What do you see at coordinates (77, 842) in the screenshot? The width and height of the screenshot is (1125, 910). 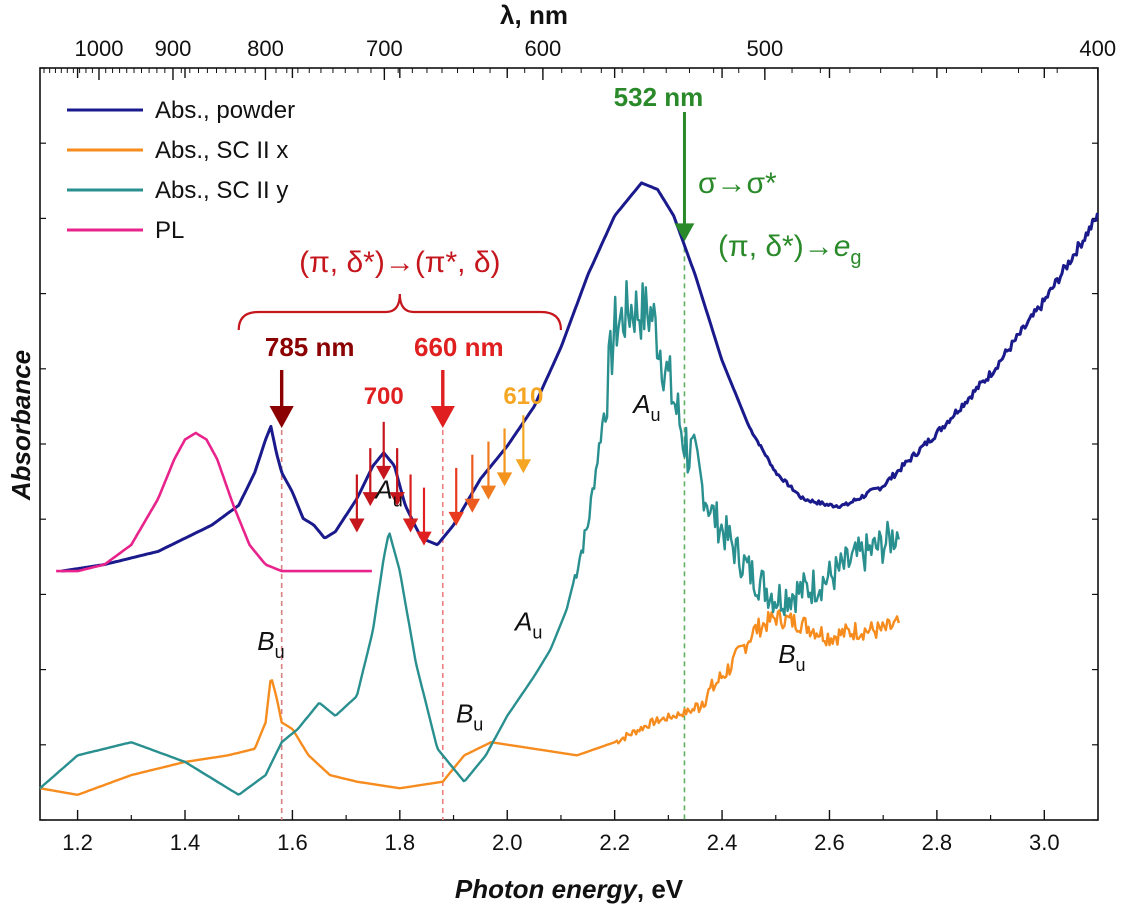 I see `x-tick-label: 1.2` at bounding box center [77, 842].